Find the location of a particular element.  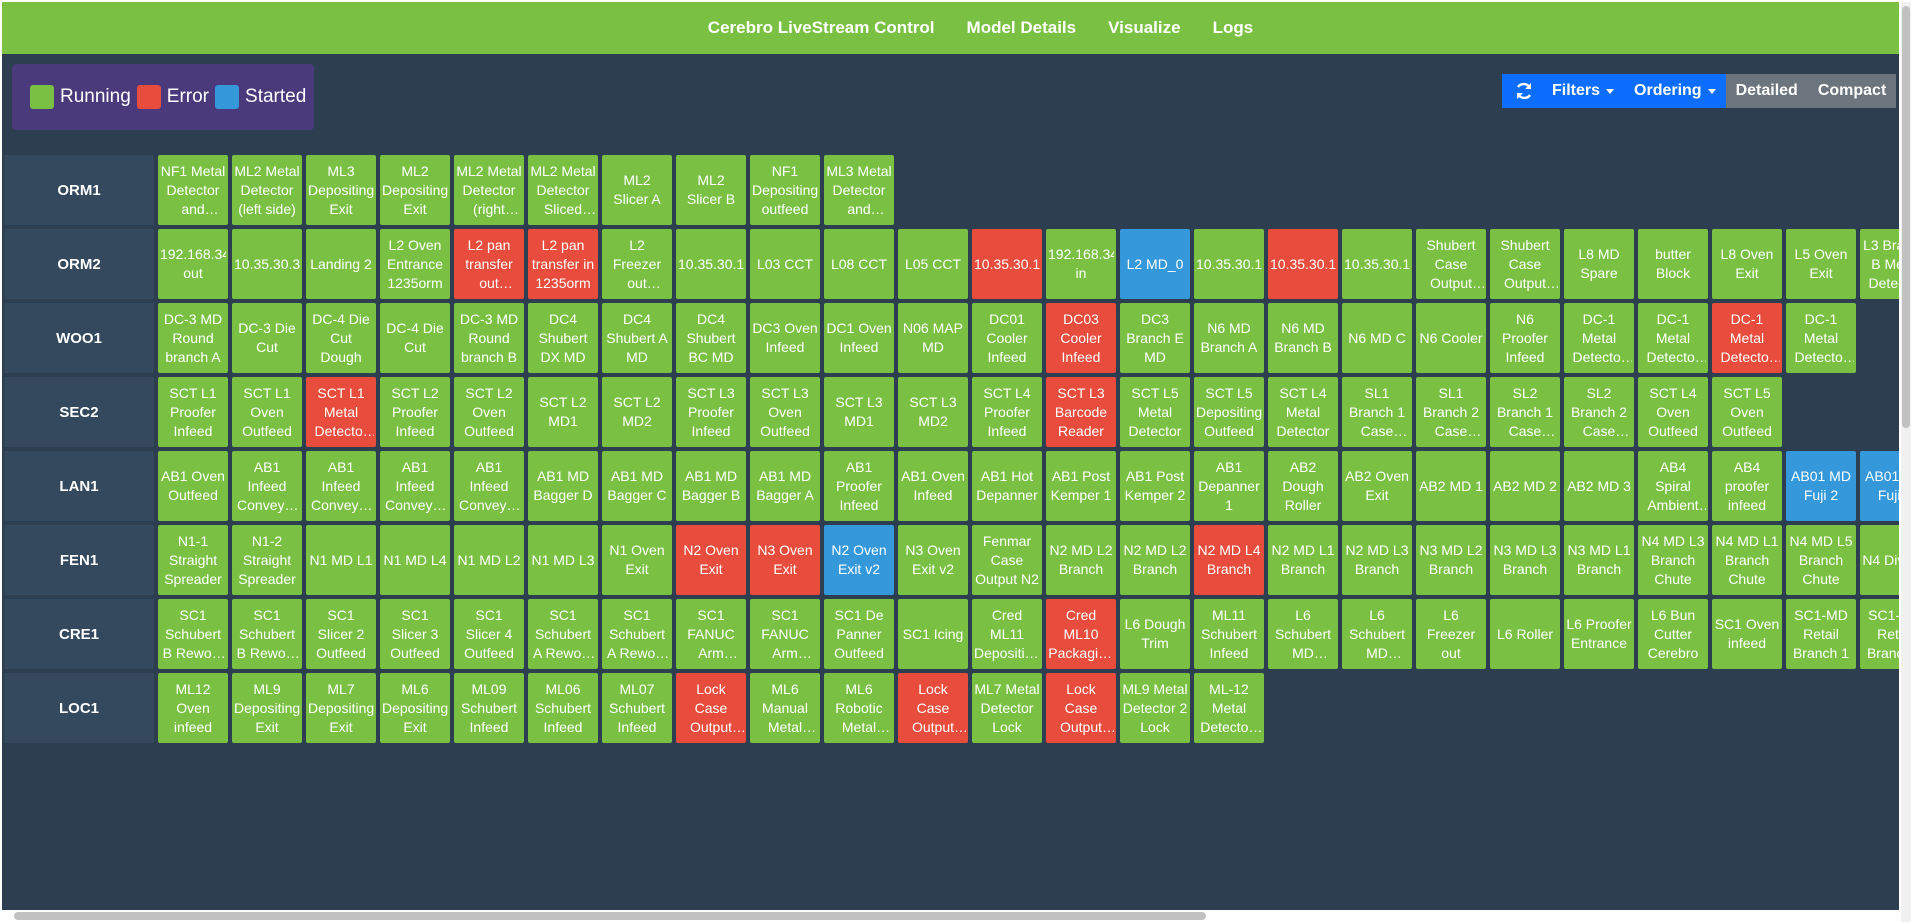

device-tile: N2 MD L3 Branch is located at coordinates (1377, 560).